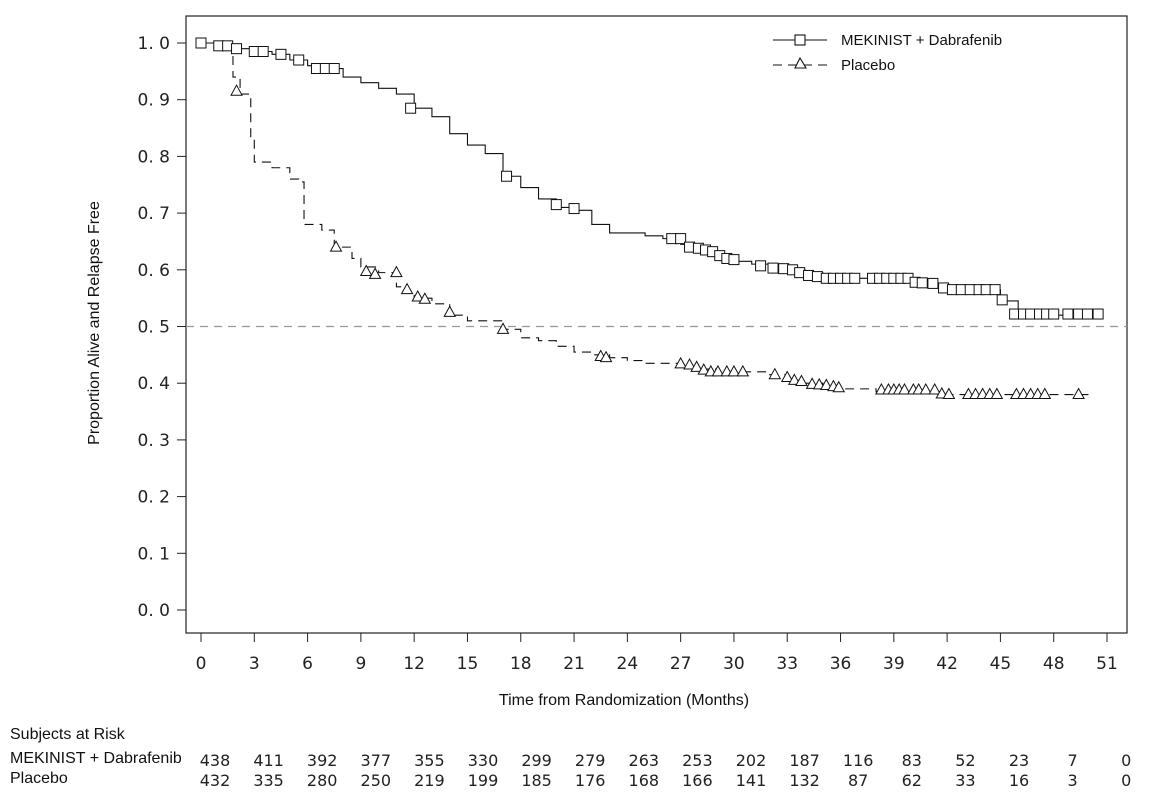 Image resolution: width=1168 pixels, height=795 pixels. Describe the element at coordinates (254, 664) in the screenshot. I see `x-tick-label: 3` at that location.